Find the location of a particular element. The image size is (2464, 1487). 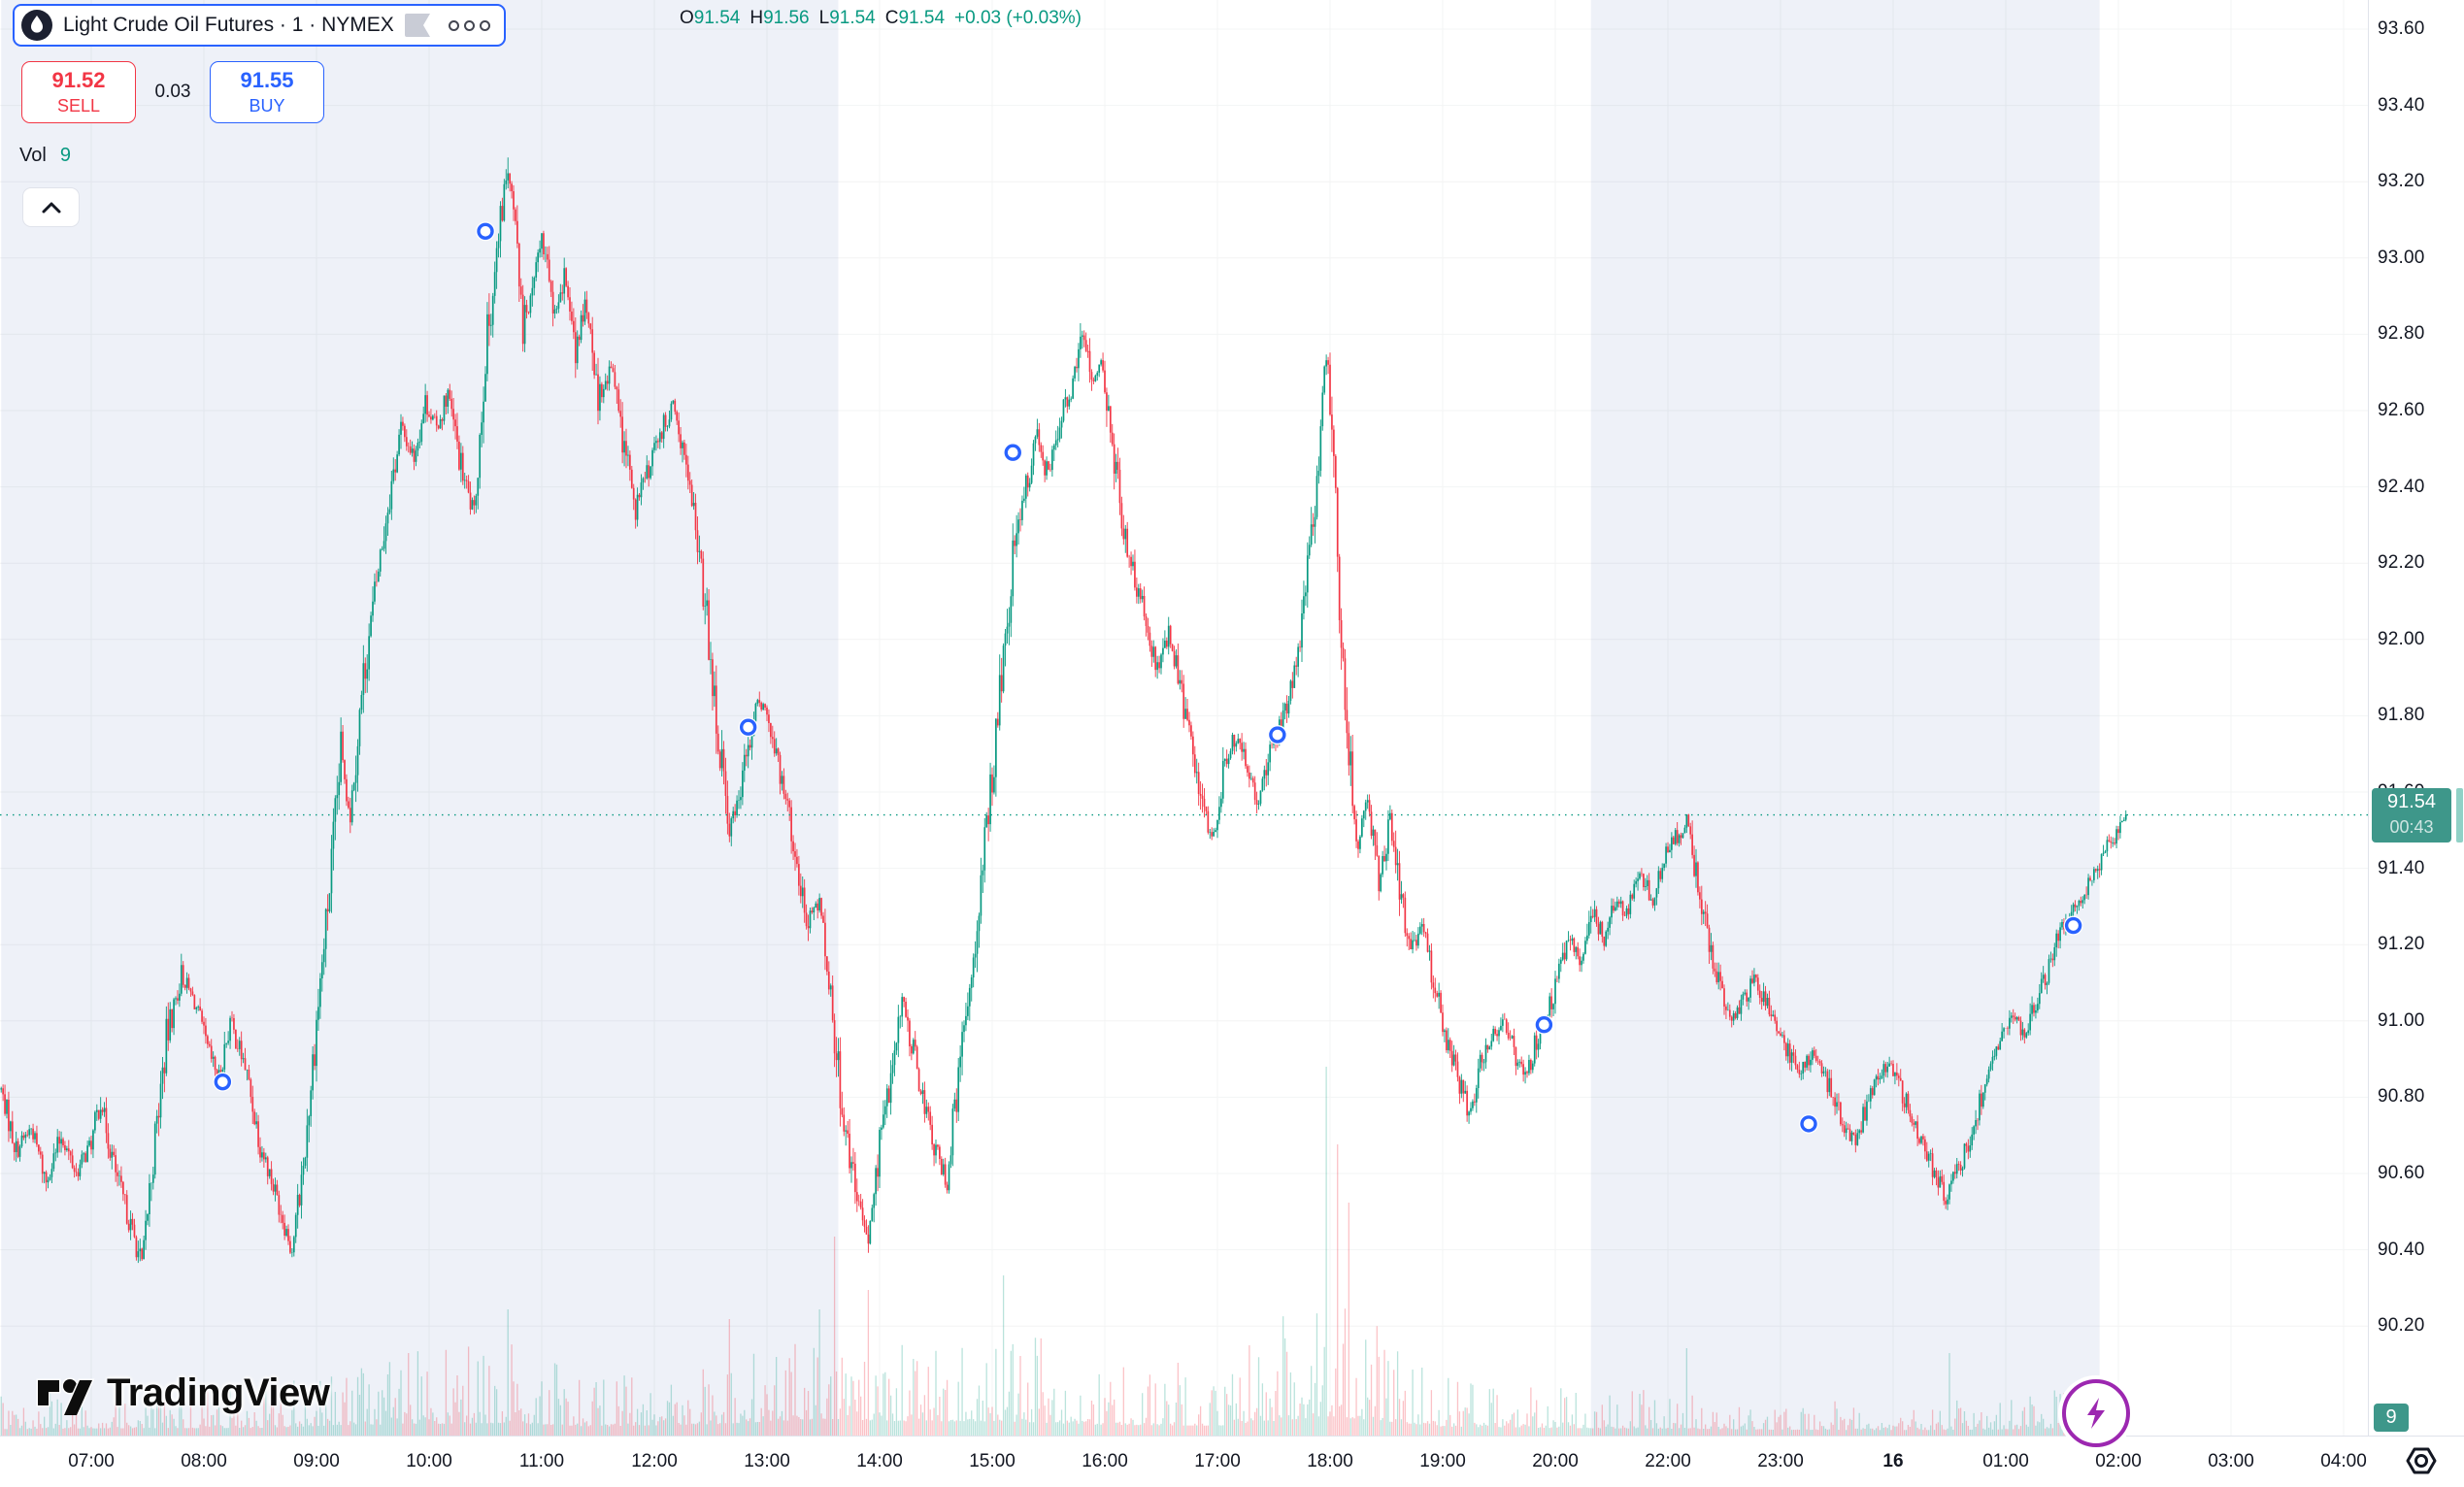

time-tick-label: 22:00 is located at coordinates (1668, 1461).